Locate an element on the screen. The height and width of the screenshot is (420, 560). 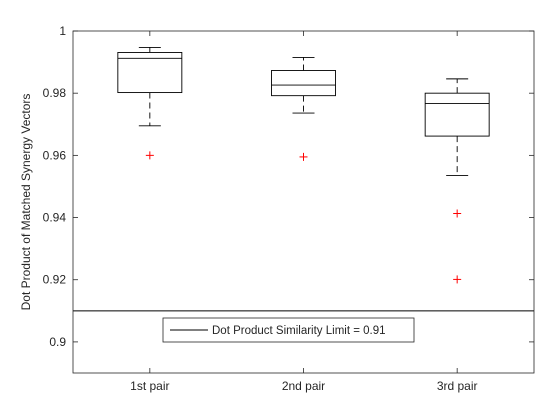
y-tick-label: 0.96 is located at coordinates (55, 155).